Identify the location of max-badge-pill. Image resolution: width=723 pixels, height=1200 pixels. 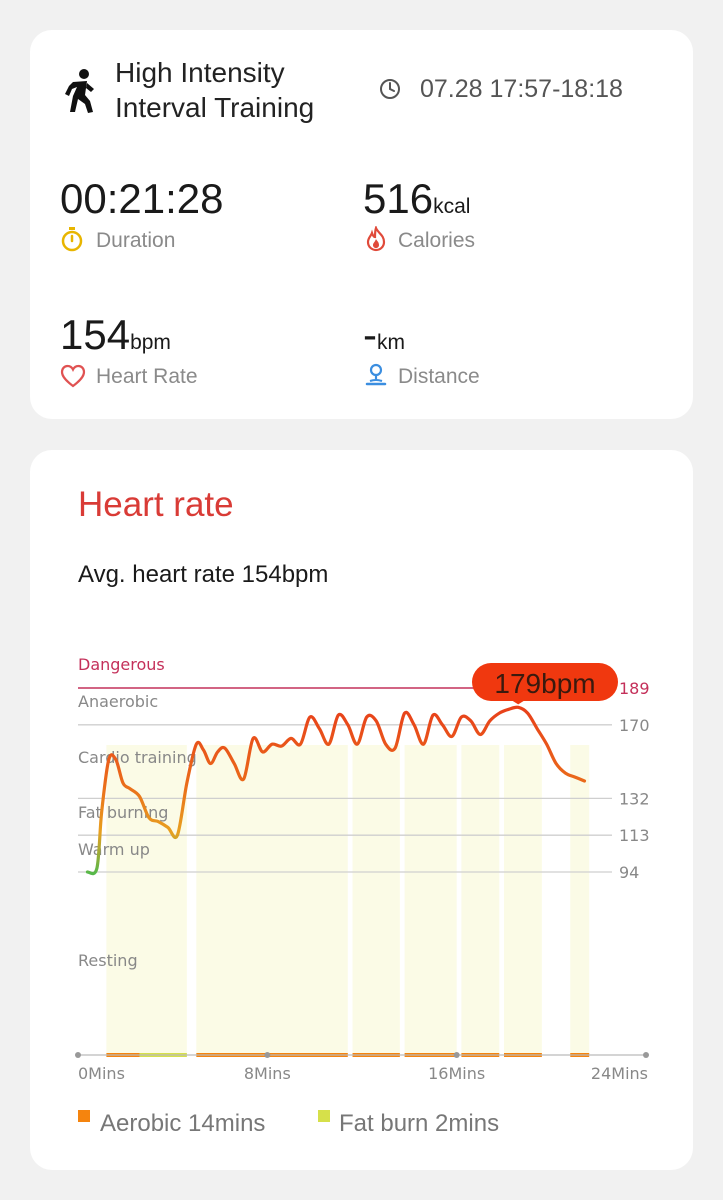
(545, 682).